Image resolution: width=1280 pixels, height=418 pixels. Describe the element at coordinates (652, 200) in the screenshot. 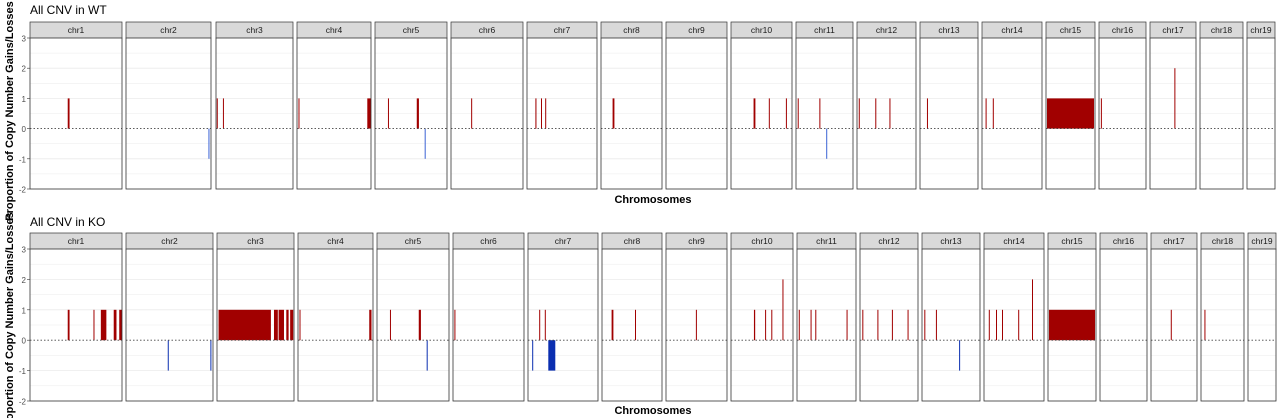

I see `wt-x-axis-label: Chromosomes` at that location.